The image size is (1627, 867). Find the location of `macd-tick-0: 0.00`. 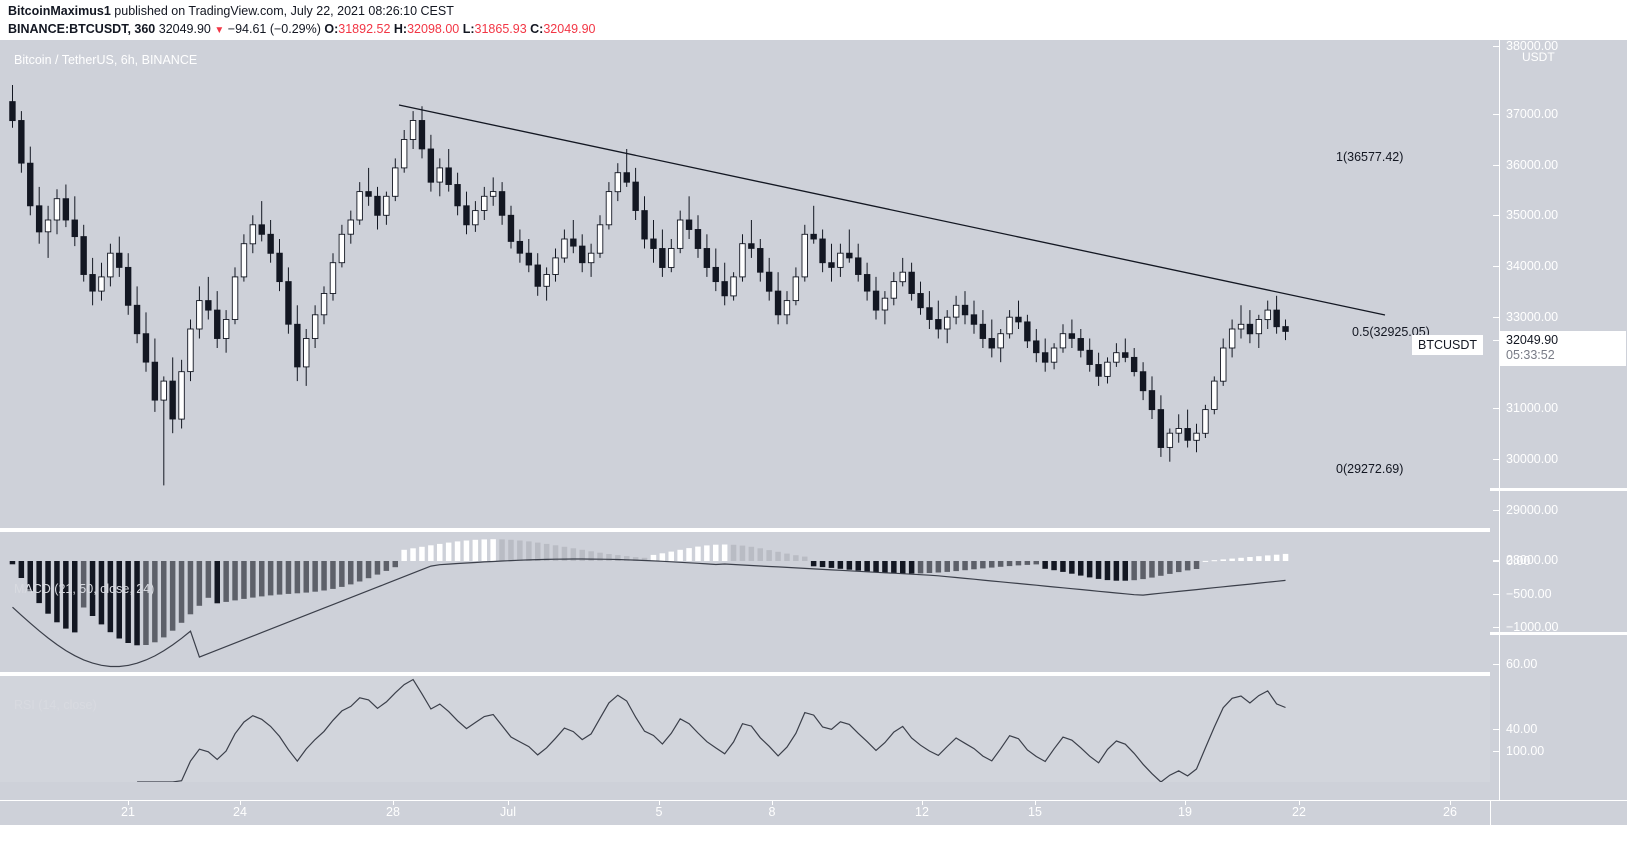

macd-tick-0: 0.00 is located at coordinates (1518, 561).